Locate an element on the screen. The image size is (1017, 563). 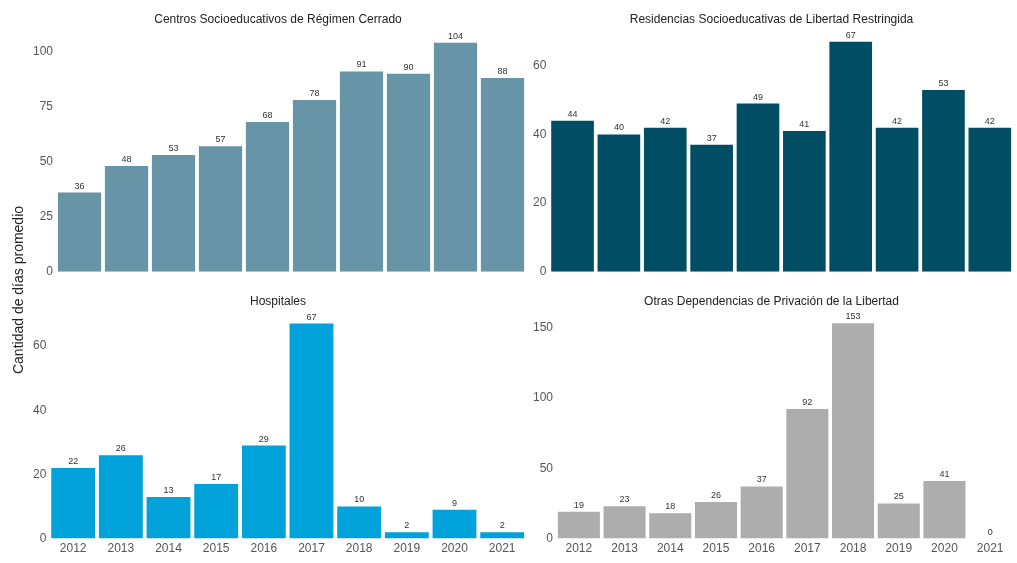
data-label: 49 is located at coordinates (757, 96).